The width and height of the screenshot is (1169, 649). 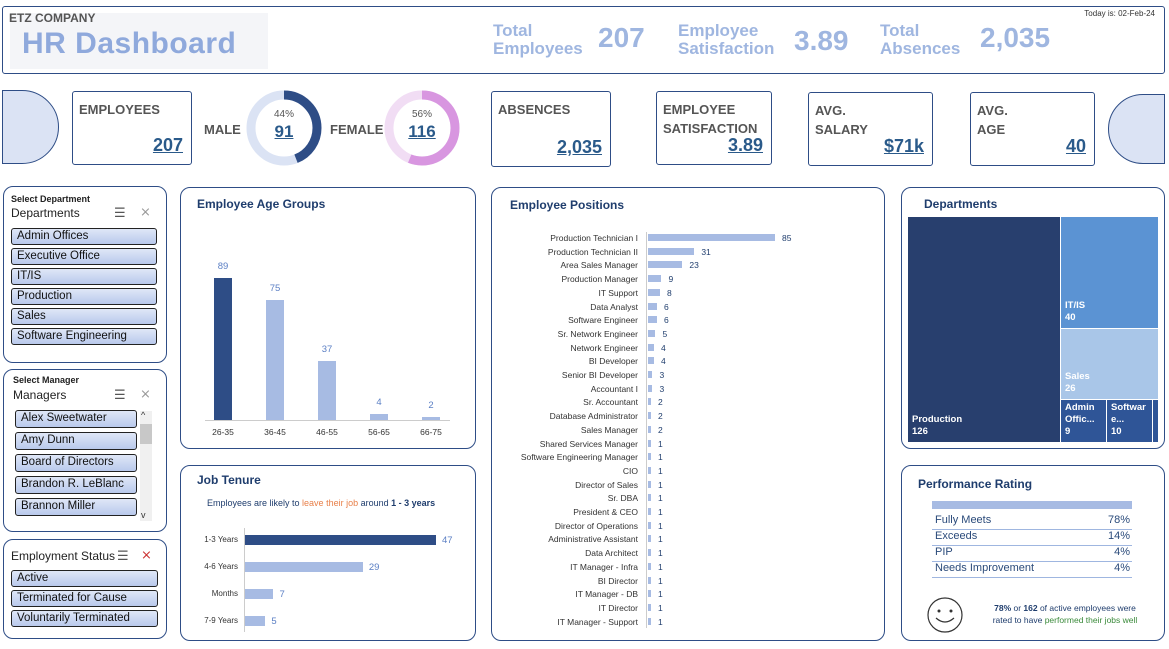 I want to click on tenure-bar-value: 5, so click(x=274, y=621).